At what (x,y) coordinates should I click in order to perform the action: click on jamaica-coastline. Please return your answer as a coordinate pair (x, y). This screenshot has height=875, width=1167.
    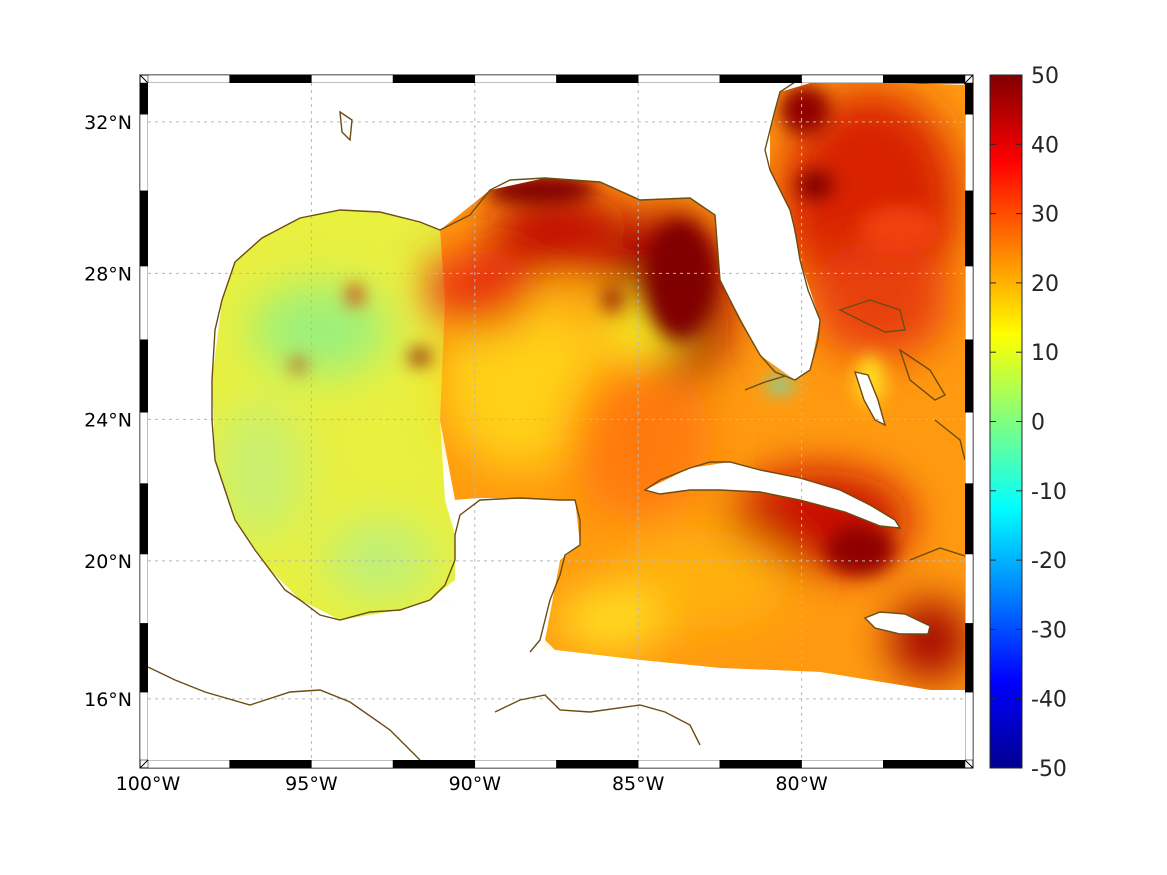
    Looking at the image, I should click on (897, 623).